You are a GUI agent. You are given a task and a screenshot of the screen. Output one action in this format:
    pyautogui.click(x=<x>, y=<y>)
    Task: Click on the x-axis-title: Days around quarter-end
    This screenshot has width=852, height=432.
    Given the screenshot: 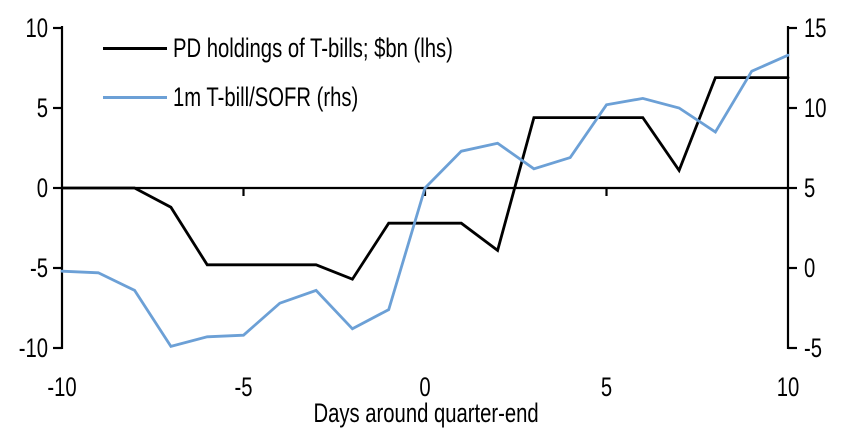 What is the action you would take?
    pyautogui.click(x=426, y=413)
    